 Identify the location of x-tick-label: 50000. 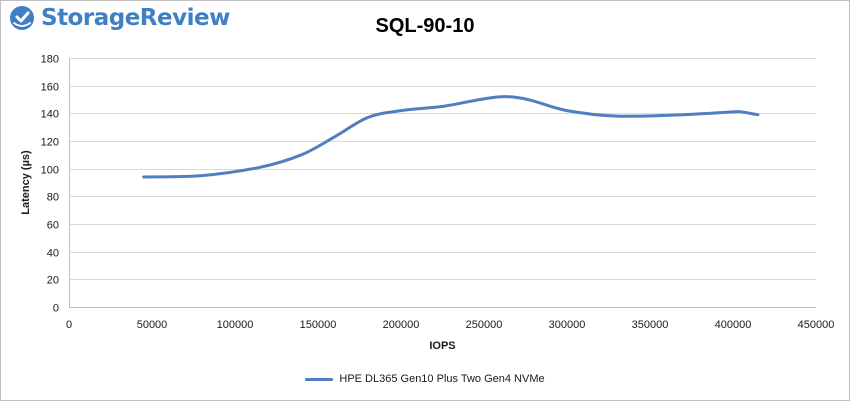
(152, 325).